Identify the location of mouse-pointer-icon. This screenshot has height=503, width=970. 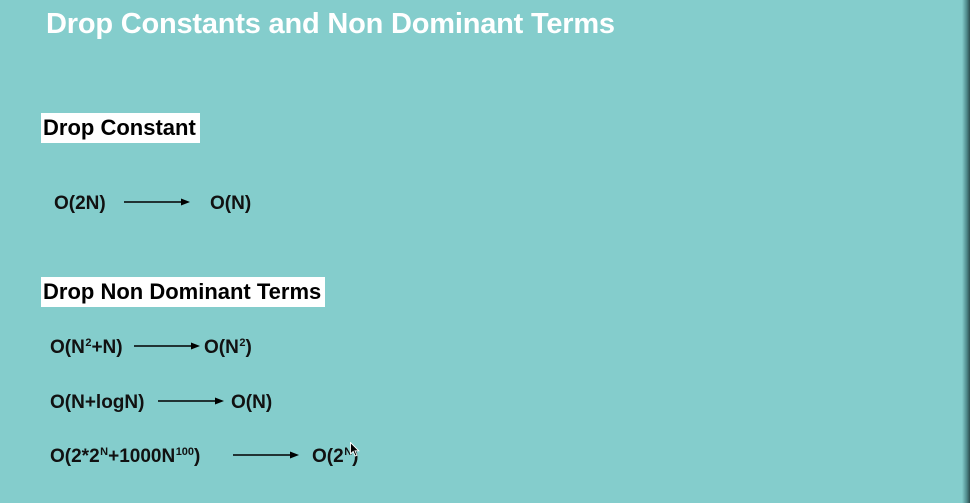
(355, 451).